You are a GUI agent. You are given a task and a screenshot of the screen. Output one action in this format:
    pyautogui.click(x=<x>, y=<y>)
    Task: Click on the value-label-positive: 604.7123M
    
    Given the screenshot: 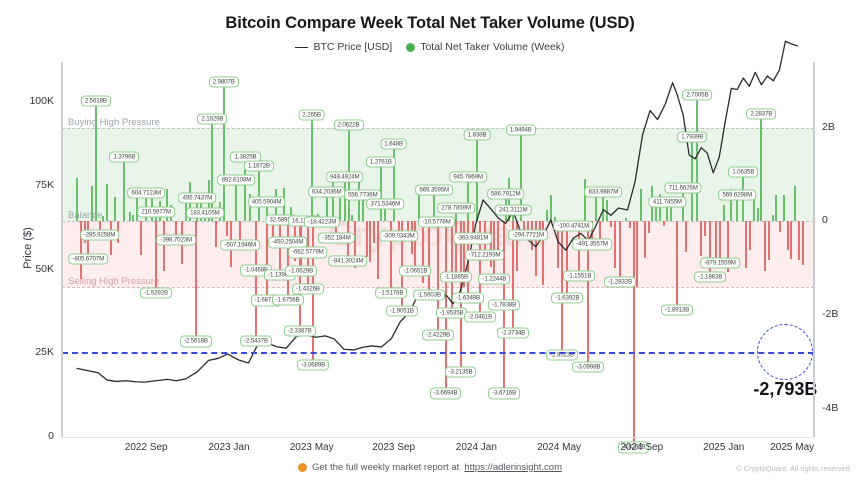 What is the action you would take?
    pyautogui.click(x=146, y=193)
    